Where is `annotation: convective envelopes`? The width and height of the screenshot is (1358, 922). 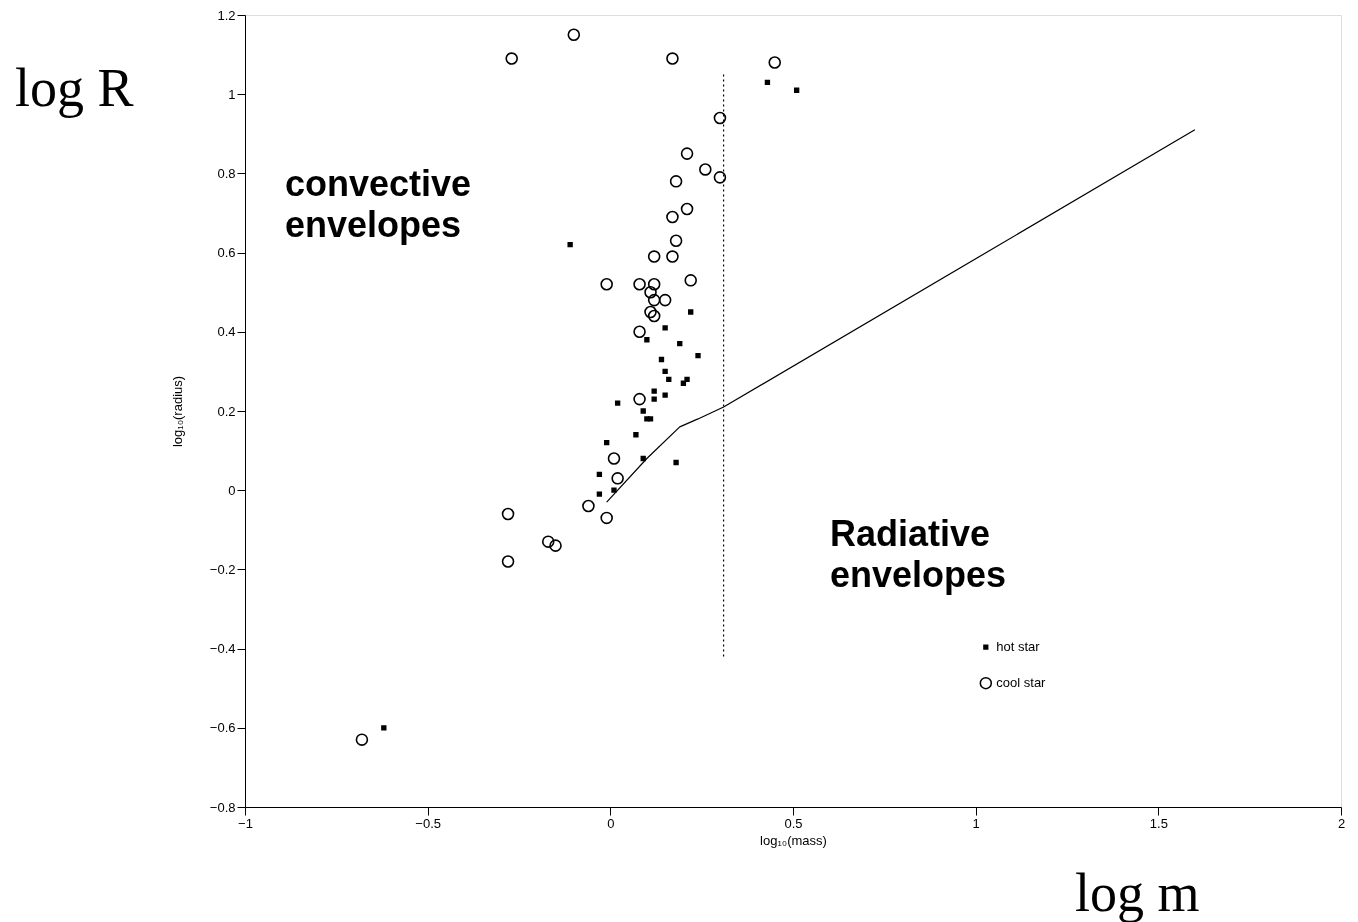
annotation: convective envelopes is located at coordinates (378, 204).